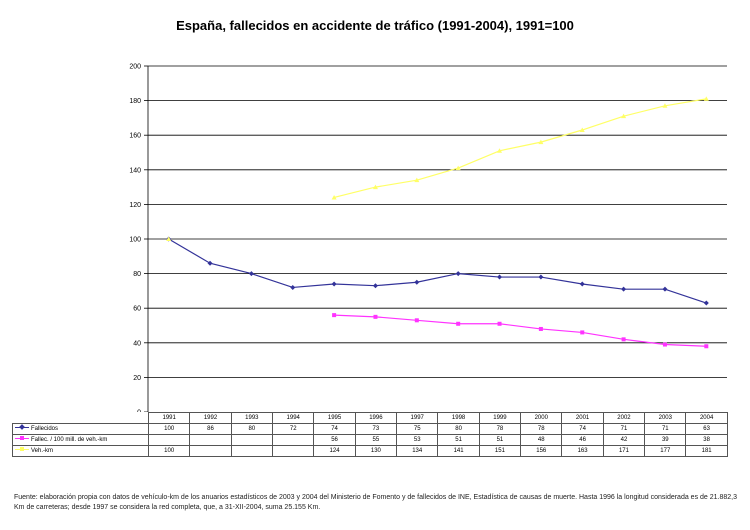  I want to click on data-label: 72, so click(293, 429).